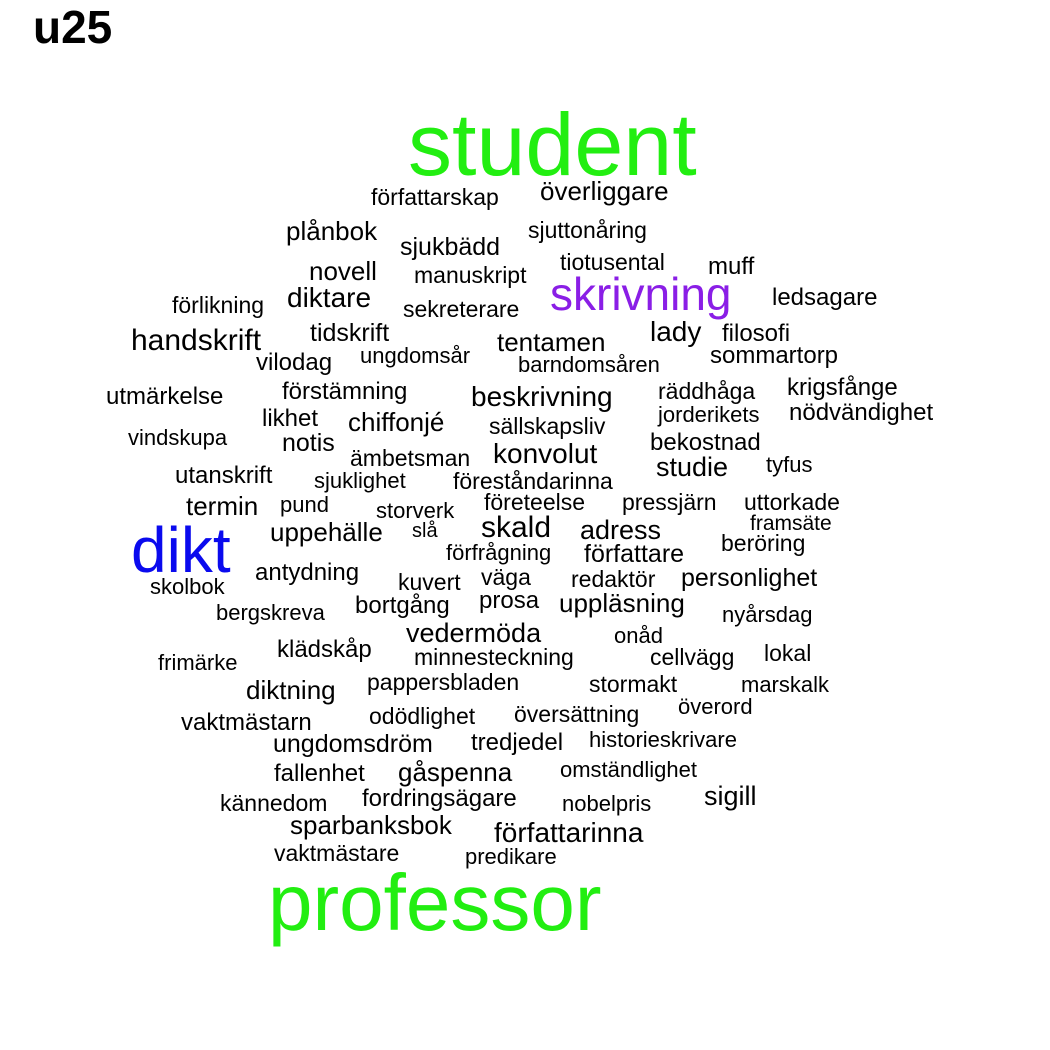 Image resolution: width=1050 pixels, height=1050 pixels. Describe the element at coordinates (641, 294) in the screenshot. I see `word-skrivning: skrivning` at that location.